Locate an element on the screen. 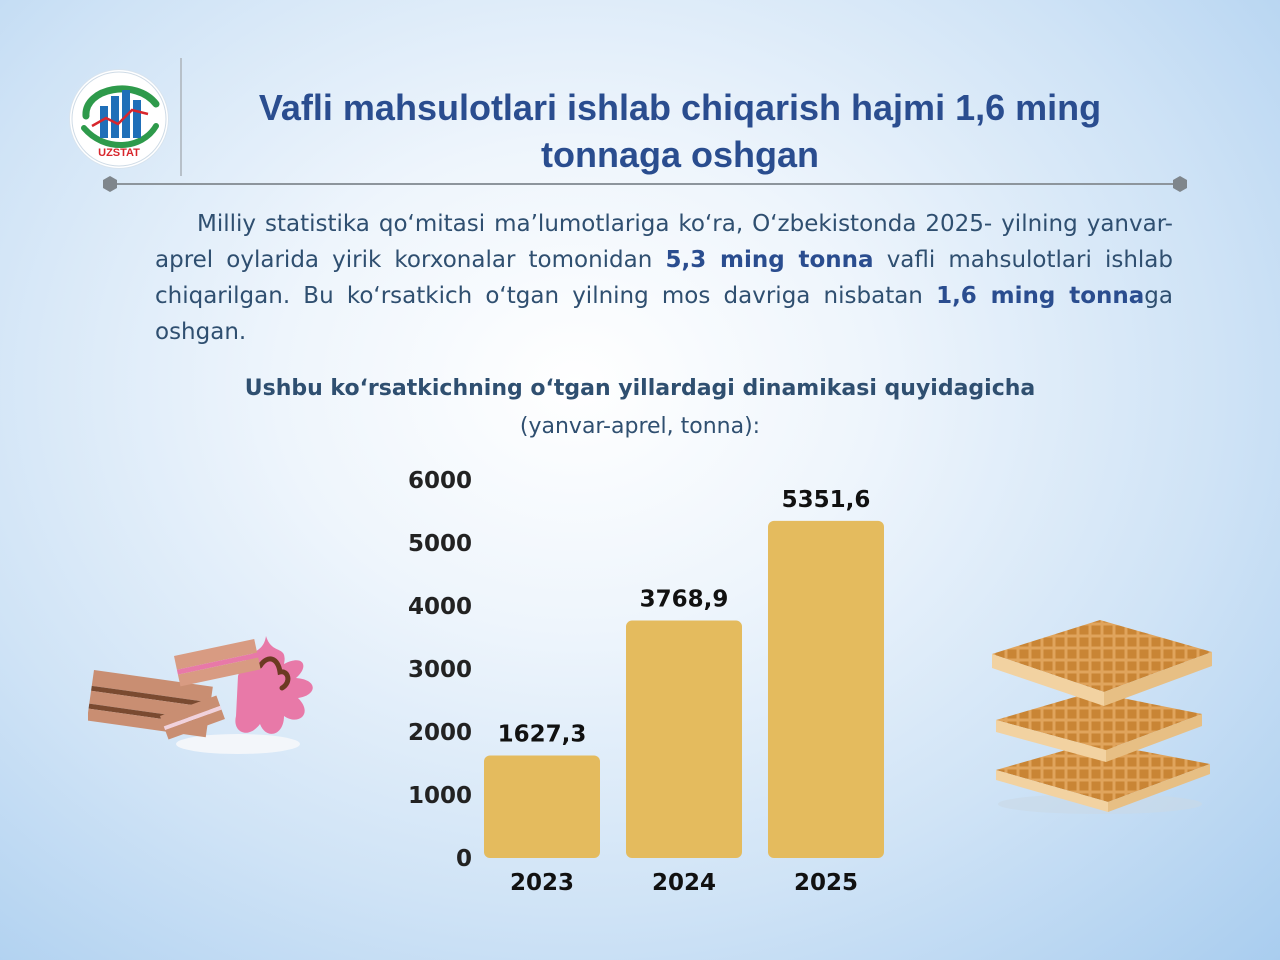  y-tick-label: 0 is located at coordinates (464, 859).